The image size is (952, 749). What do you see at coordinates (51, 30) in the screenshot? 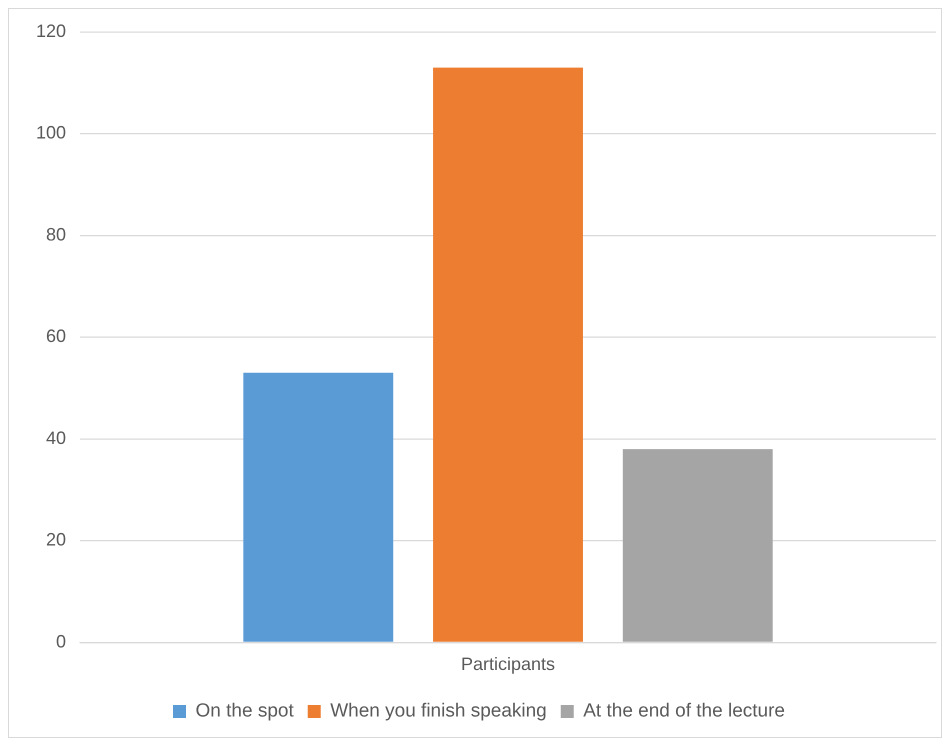
I see `y-tick-label: 120` at bounding box center [51, 30].